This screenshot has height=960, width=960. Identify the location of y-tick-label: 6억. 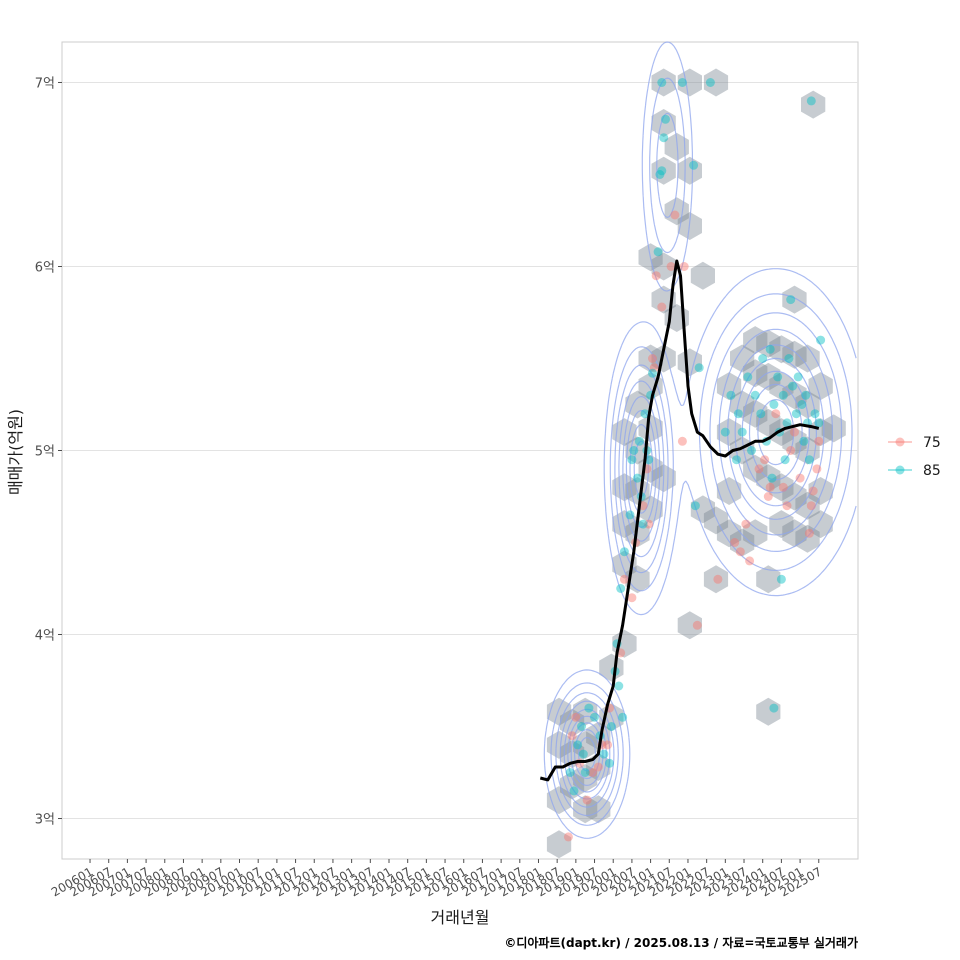
(45, 267).